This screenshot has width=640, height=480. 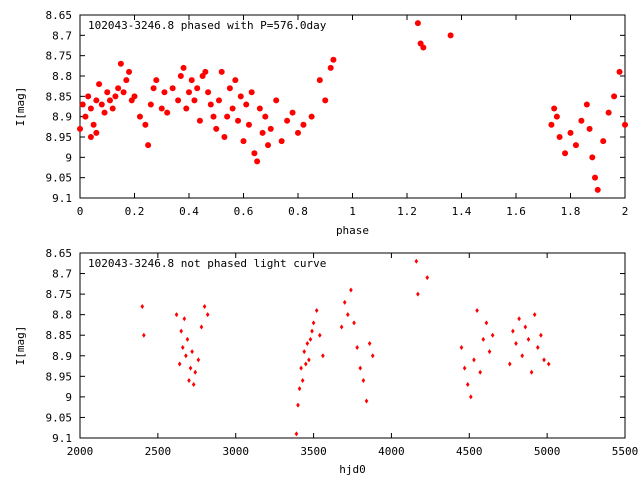 What do you see at coordinates (62, 356) in the screenshot?
I see `y-tick-label: 8.9` at bounding box center [62, 356].